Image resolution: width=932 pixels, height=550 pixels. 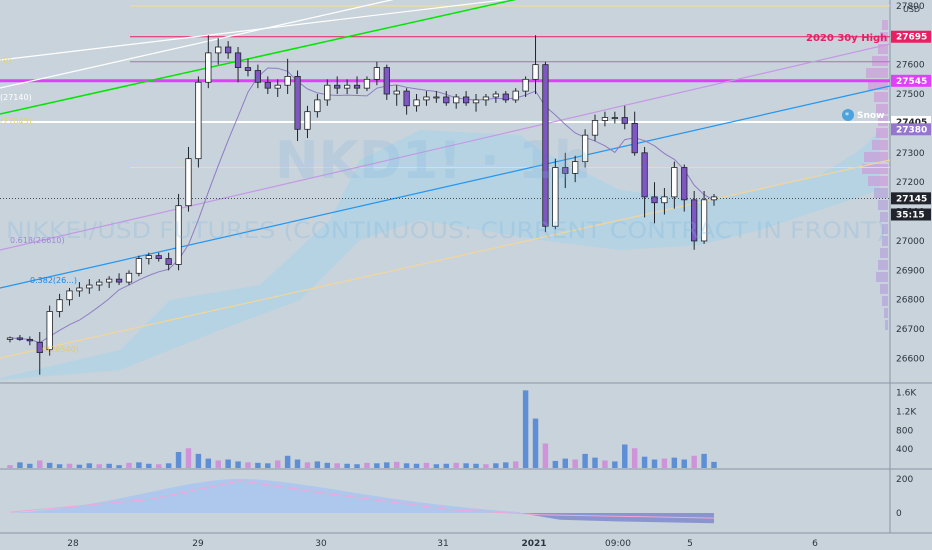 I want to click on volume-axis-label: 800, so click(x=904, y=431).